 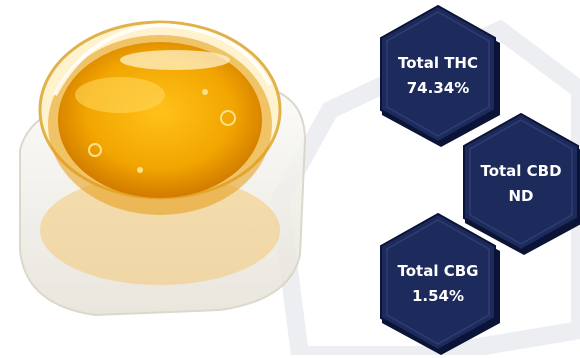 I want to click on badge-label: Total CBG, so click(x=438, y=271).